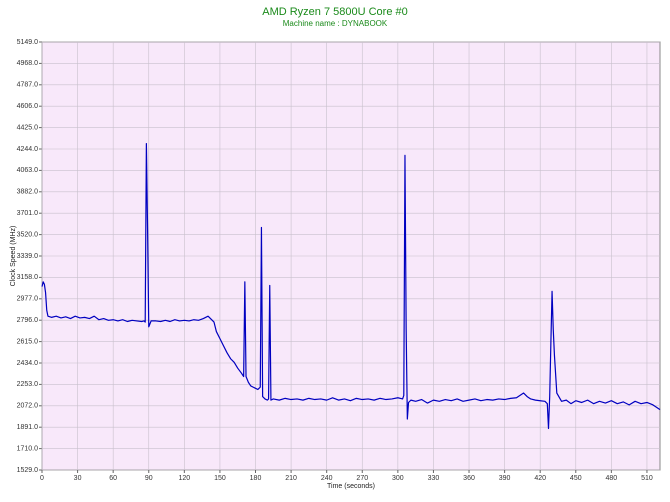 The width and height of the screenshot is (670, 502). What do you see at coordinates (28, 127) in the screenshot?
I see `y-tick-label: 4425.0` at bounding box center [28, 127].